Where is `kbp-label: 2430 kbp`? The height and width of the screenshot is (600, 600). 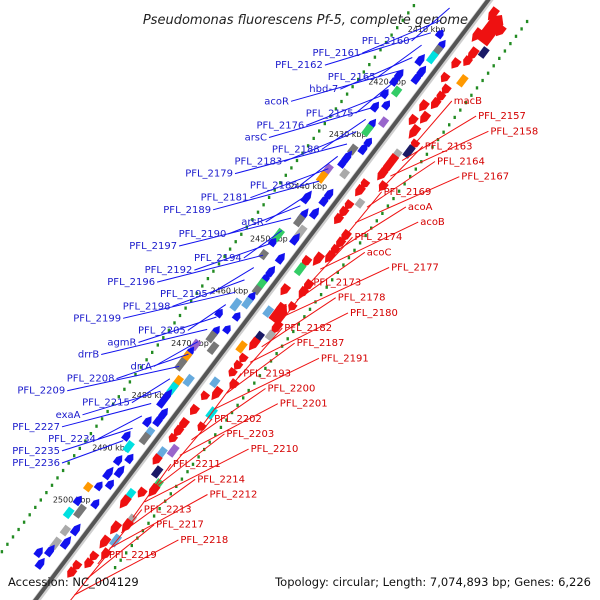 kbp-label: 2430 kbp is located at coordinates (348, 134).